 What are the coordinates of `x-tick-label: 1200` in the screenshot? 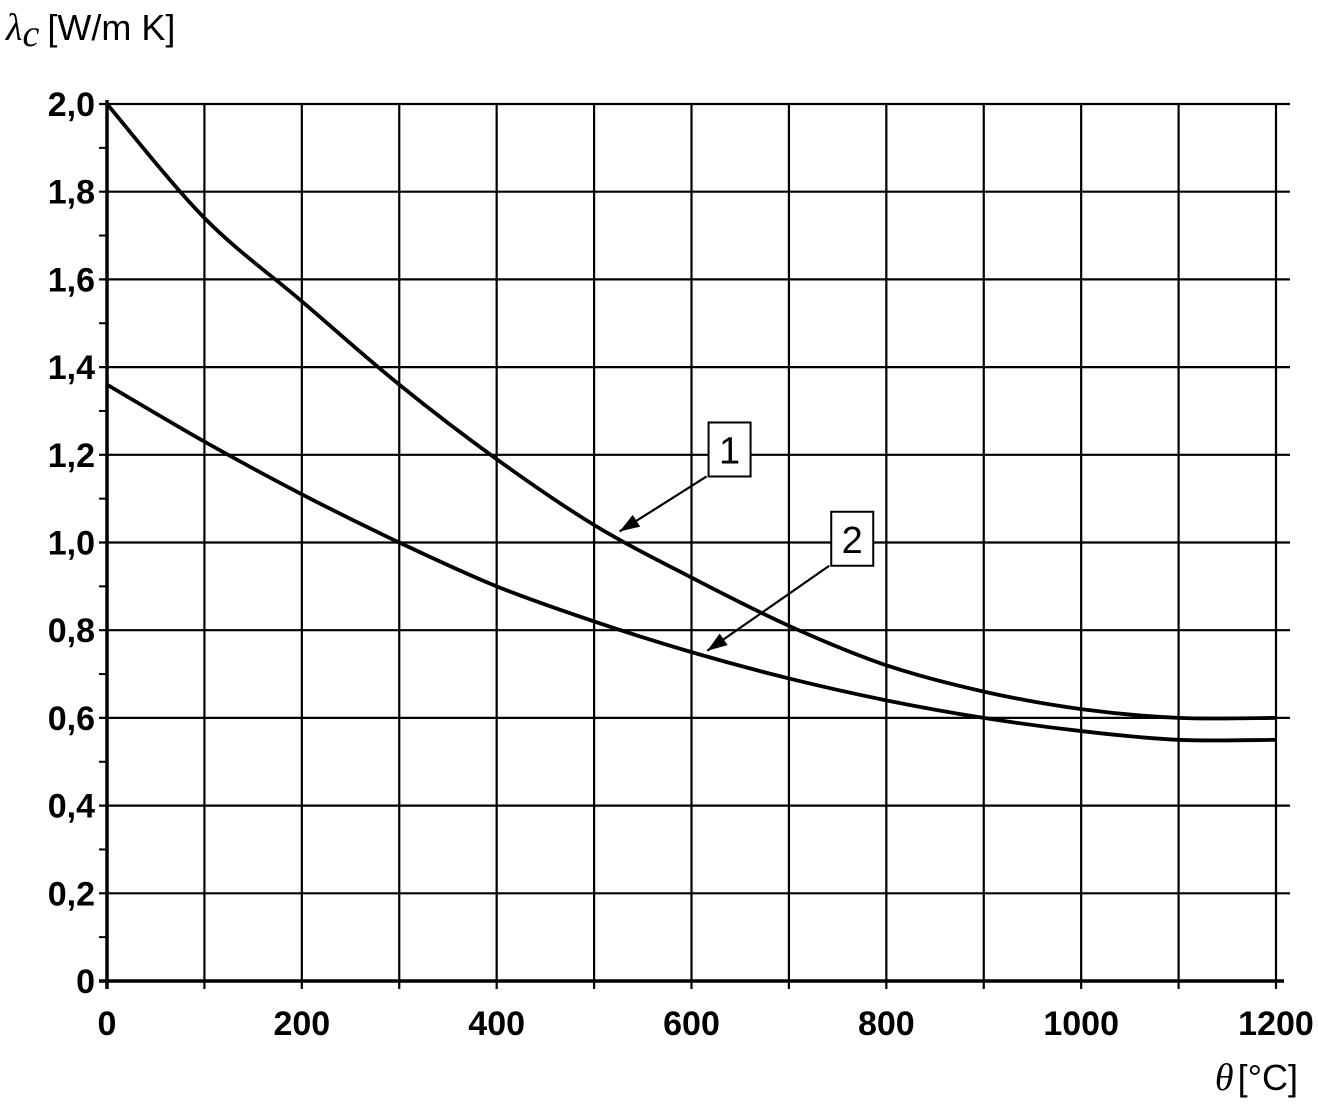 It's located at (1276, 1024).